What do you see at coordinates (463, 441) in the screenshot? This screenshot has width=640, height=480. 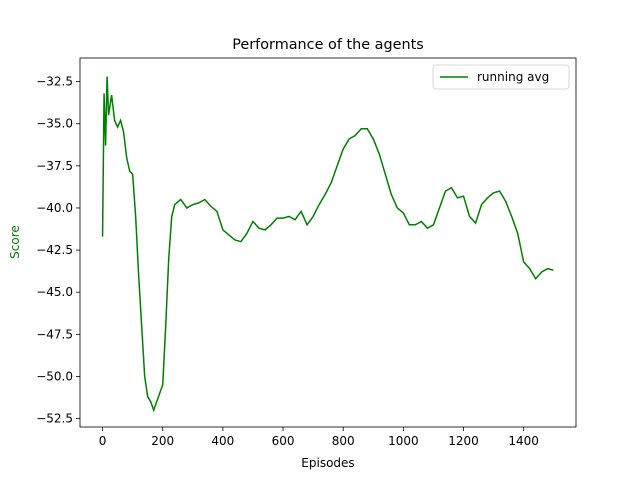 I see `x-tick-label: 1200` at bounding box center [463, 441].